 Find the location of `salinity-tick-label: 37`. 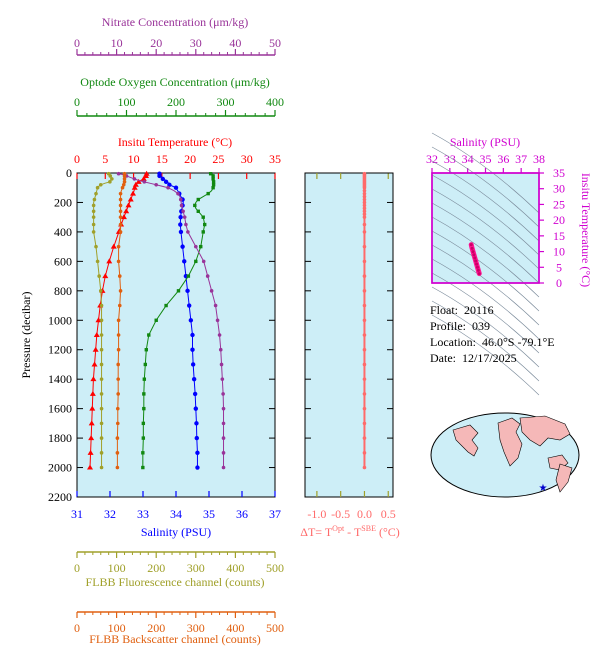

salinity-tick-label: 37 is located at coordinates (275, 514).